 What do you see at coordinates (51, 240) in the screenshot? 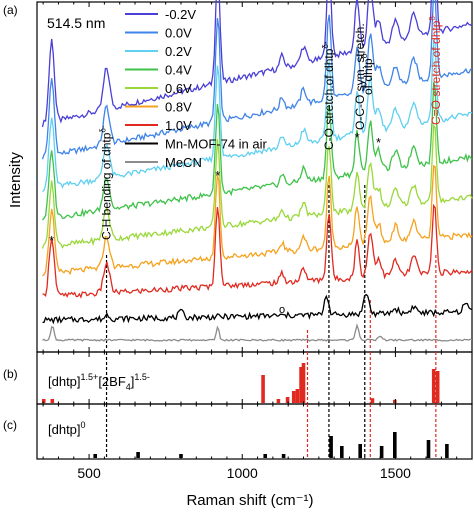
I see `peak-marker-1: *` at bounding box center [51, 240].